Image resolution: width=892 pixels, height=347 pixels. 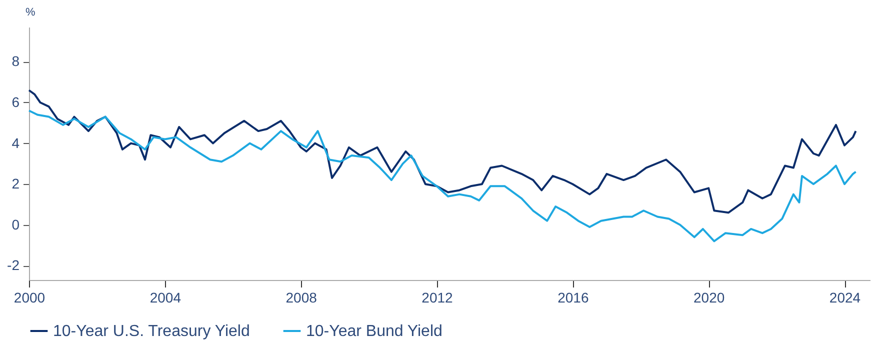 I want to click on x-tick-label: 2024, so click(x=845, y=298).